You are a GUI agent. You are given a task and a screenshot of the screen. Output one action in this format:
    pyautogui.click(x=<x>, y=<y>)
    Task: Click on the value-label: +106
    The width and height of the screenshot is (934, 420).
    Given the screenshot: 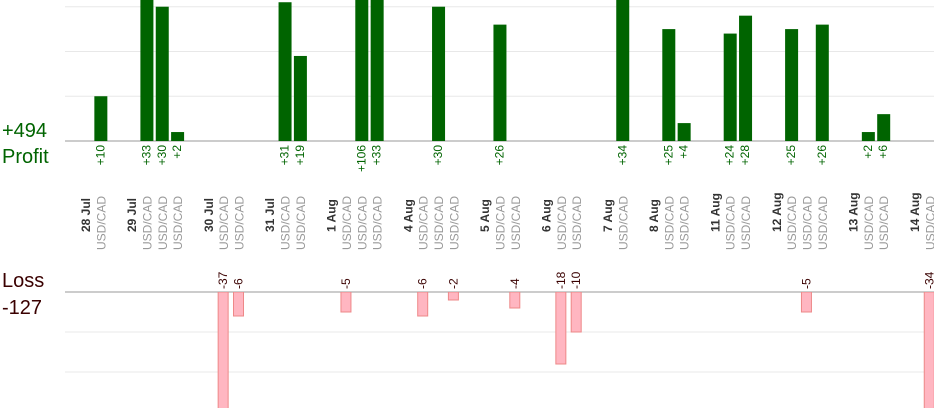 What is the action you would take?
    pyautogui.click(x=361, y=158)
    